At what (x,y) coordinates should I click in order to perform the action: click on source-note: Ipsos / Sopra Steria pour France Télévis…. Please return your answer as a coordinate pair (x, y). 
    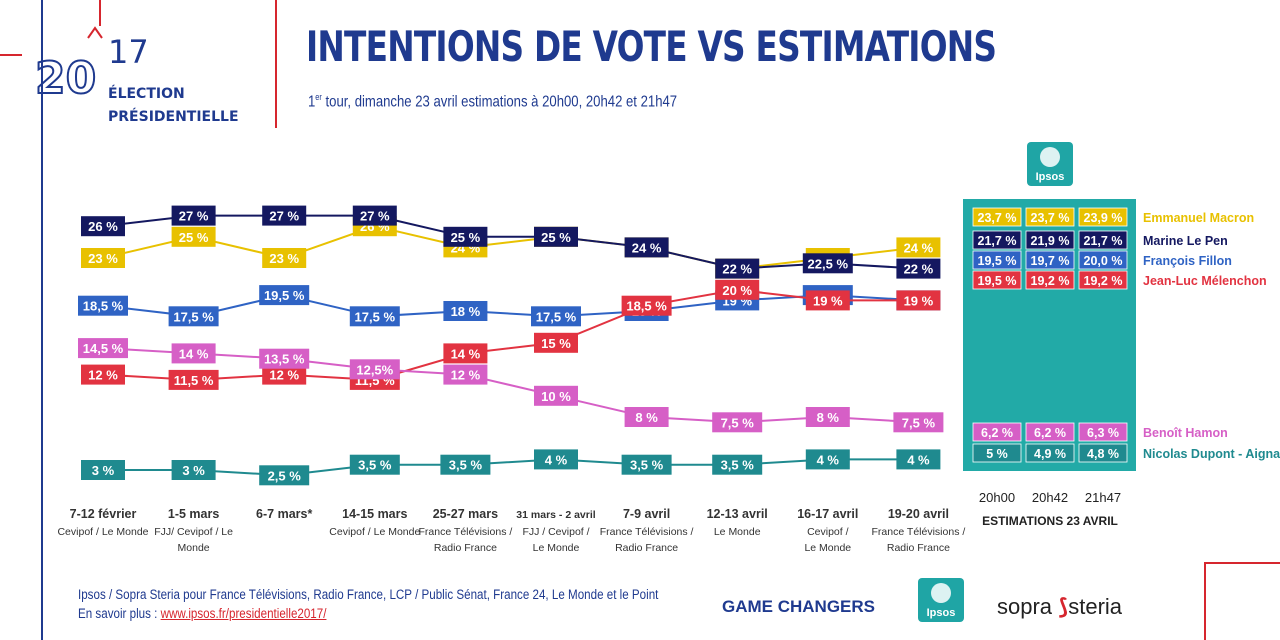
    Looking at the image, I should click on (368, 604).